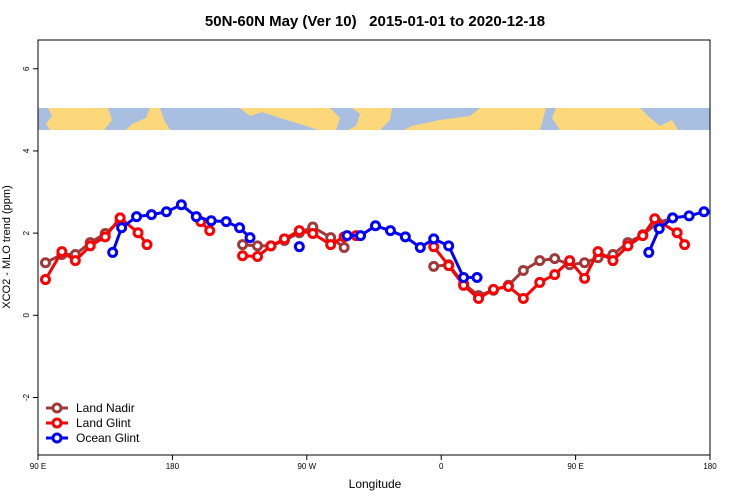 This screenshot has height=500, width=750. Describe the element at coordinates (26, 232) in the screenshot. I see `y-tick-label: 2` at that location.